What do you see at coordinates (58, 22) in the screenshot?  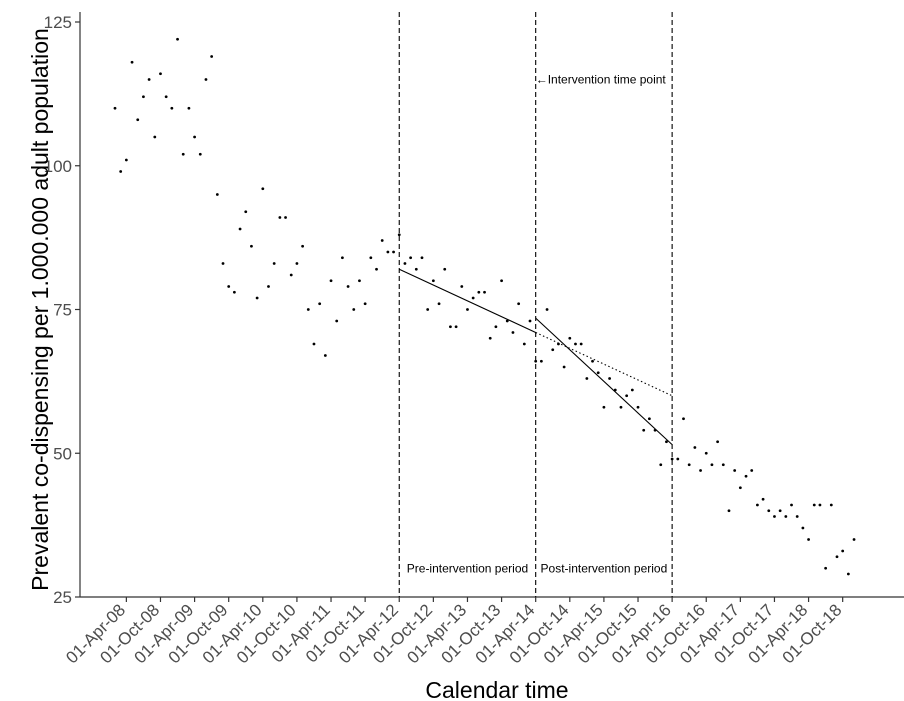 I see `y-tick-label: 125` at bounding box center [58, 22].